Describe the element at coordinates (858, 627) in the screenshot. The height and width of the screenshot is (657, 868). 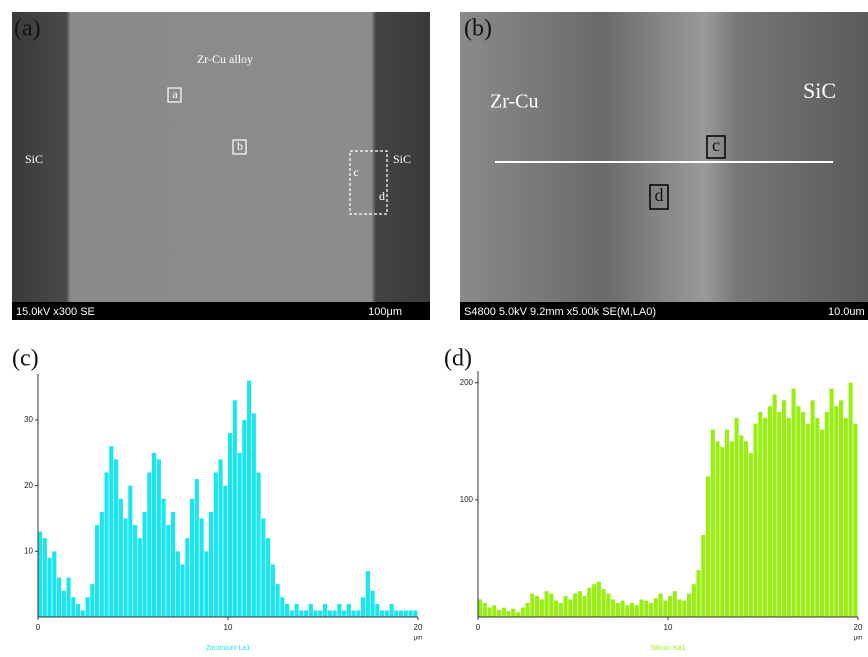
I see `x-tick-label: 20` at that location.